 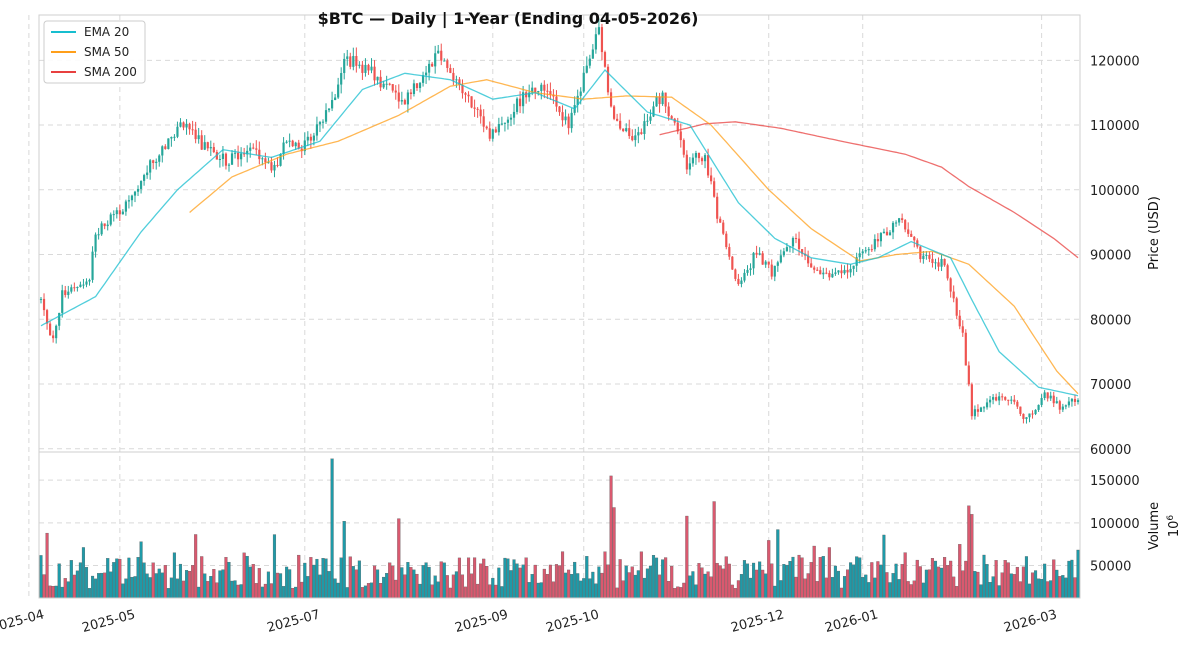 What do you see at coordinates (869, 190) in the screenshot?
I see `sma200-line` at bounding box center [869, 190].